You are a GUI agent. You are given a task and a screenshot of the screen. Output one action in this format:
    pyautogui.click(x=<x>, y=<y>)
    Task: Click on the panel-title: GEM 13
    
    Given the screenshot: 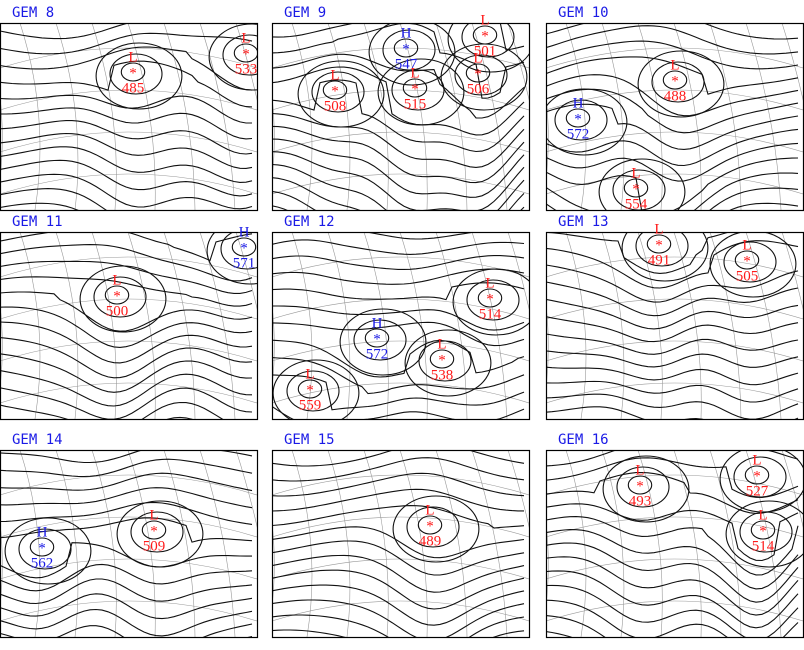 What is the action you would take?
    pyautogui.click(x=583, y=222)
    